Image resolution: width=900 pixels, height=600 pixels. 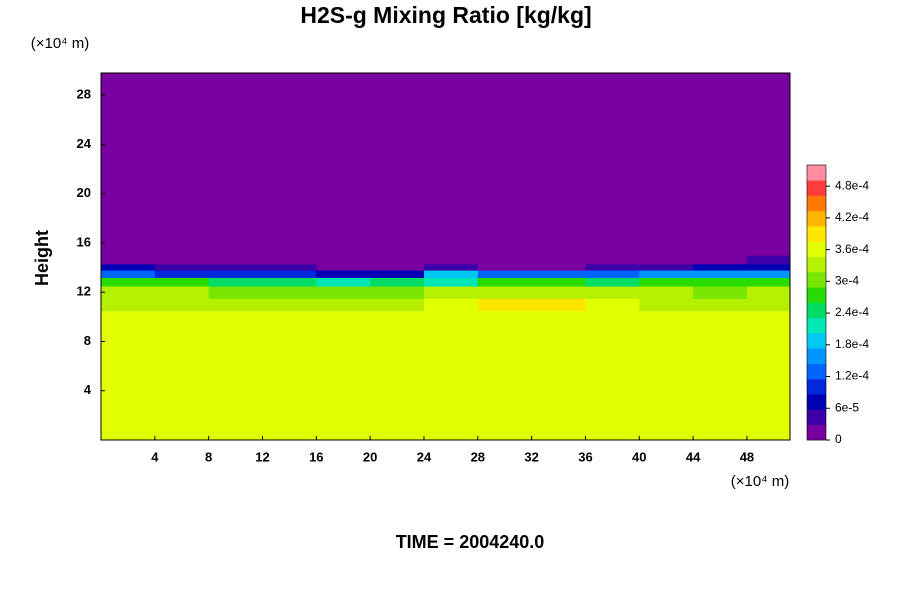 What do you see at coordinates (370, 456) in the screenshot?
I see `x-tick-label: 20` at bounding box center [370, 456].